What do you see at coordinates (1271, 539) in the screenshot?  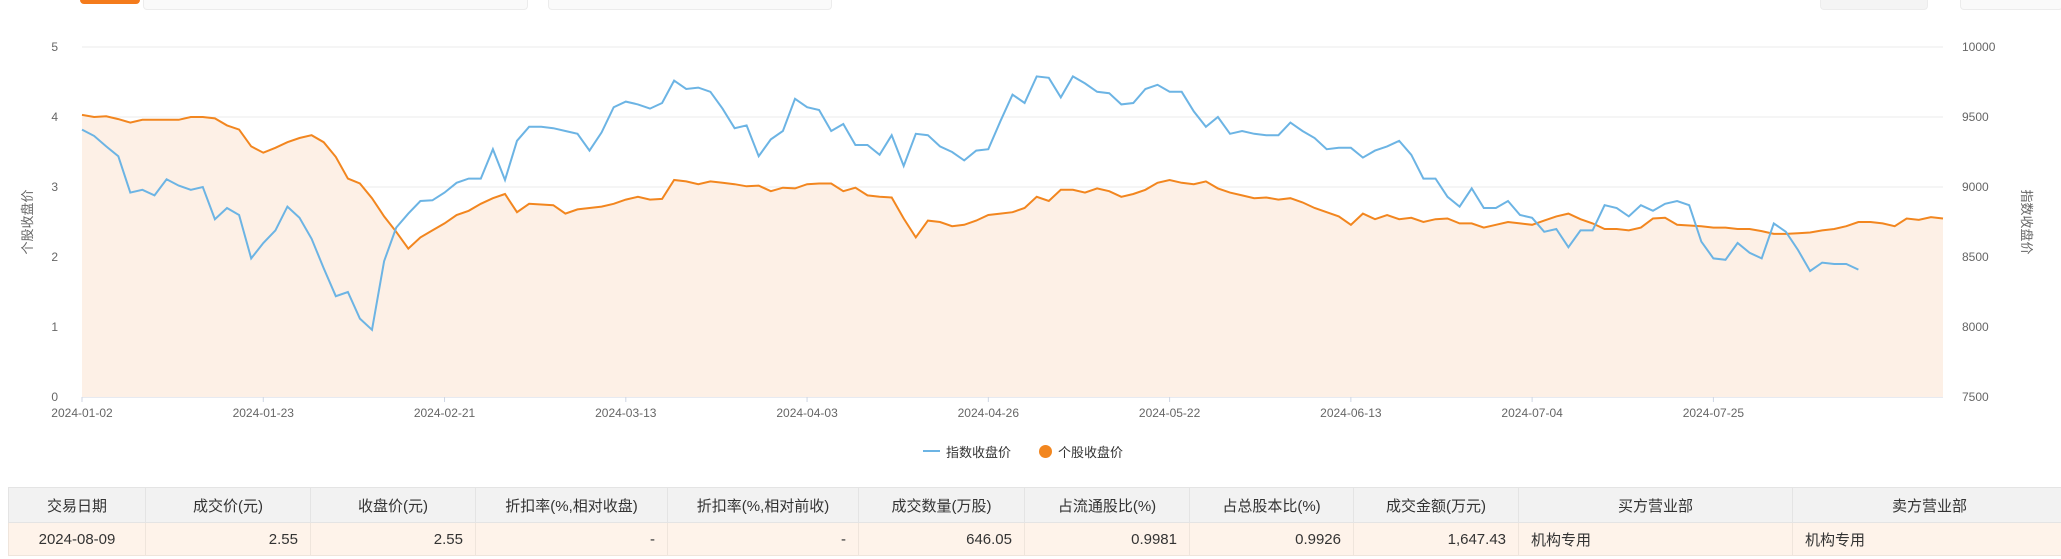 I see `cell-total-ratio: 0.9926` at bounding box center [1271, 539].